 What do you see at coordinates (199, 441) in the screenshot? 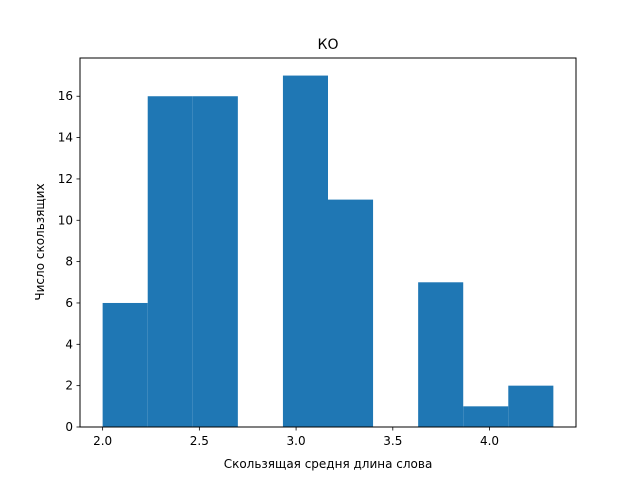
I see `x-tick-label: 2.5` at bounding box center [199, 441].